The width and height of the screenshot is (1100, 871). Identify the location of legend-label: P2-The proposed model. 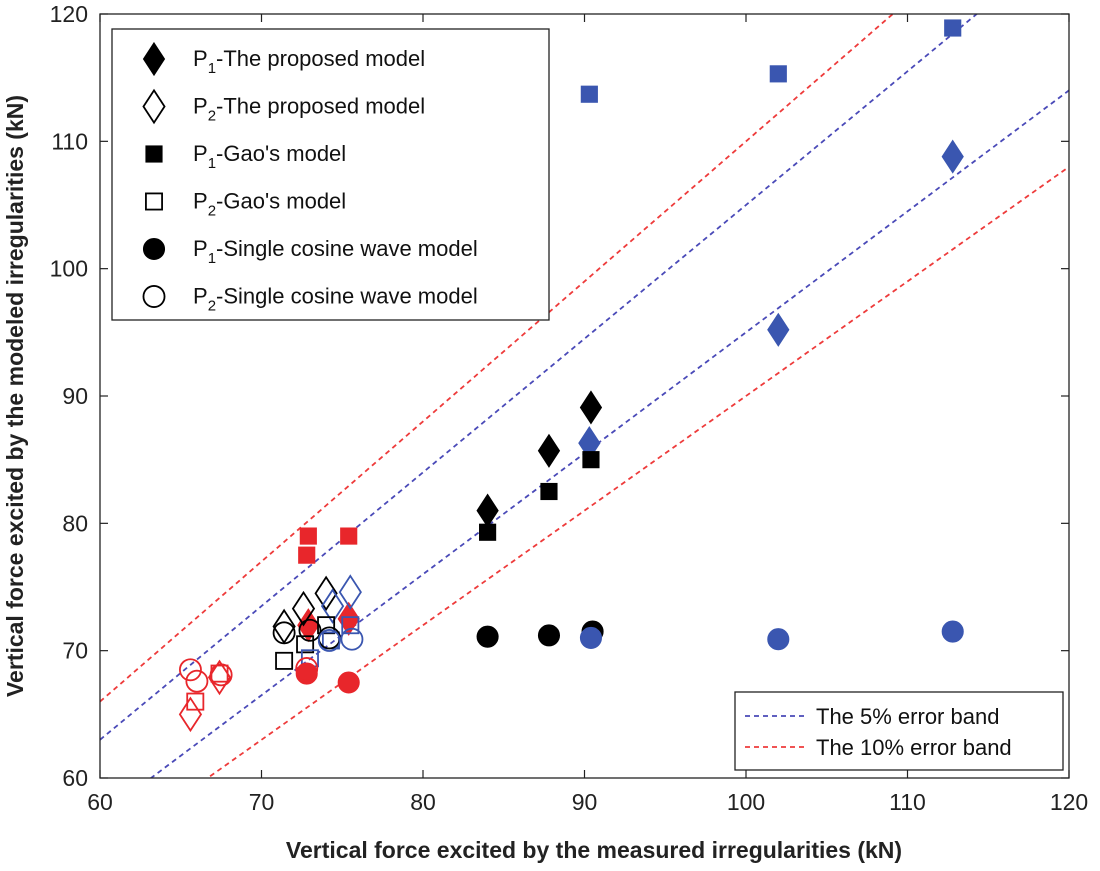
(309, 109).